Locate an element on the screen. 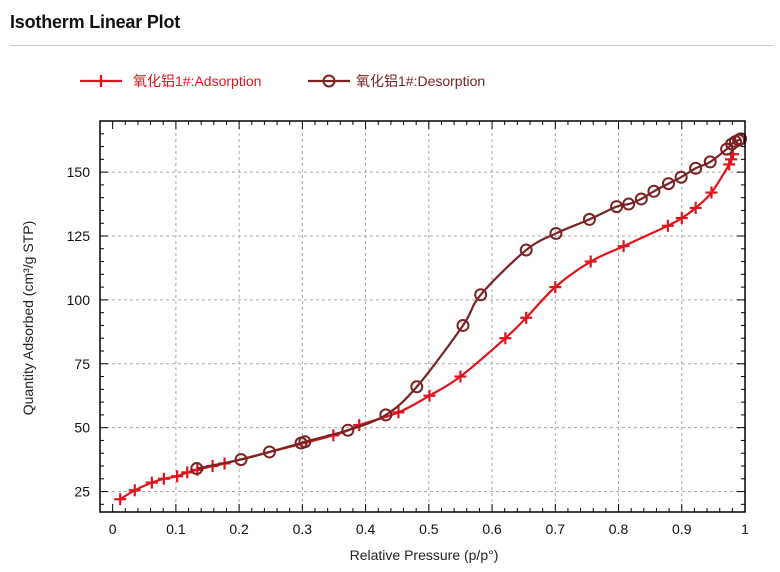 Image resolution: width=780 pixels, height=572 pixels. x-axis-title: Relative Pressure (p/p°) is located at coordinates (424, 555).